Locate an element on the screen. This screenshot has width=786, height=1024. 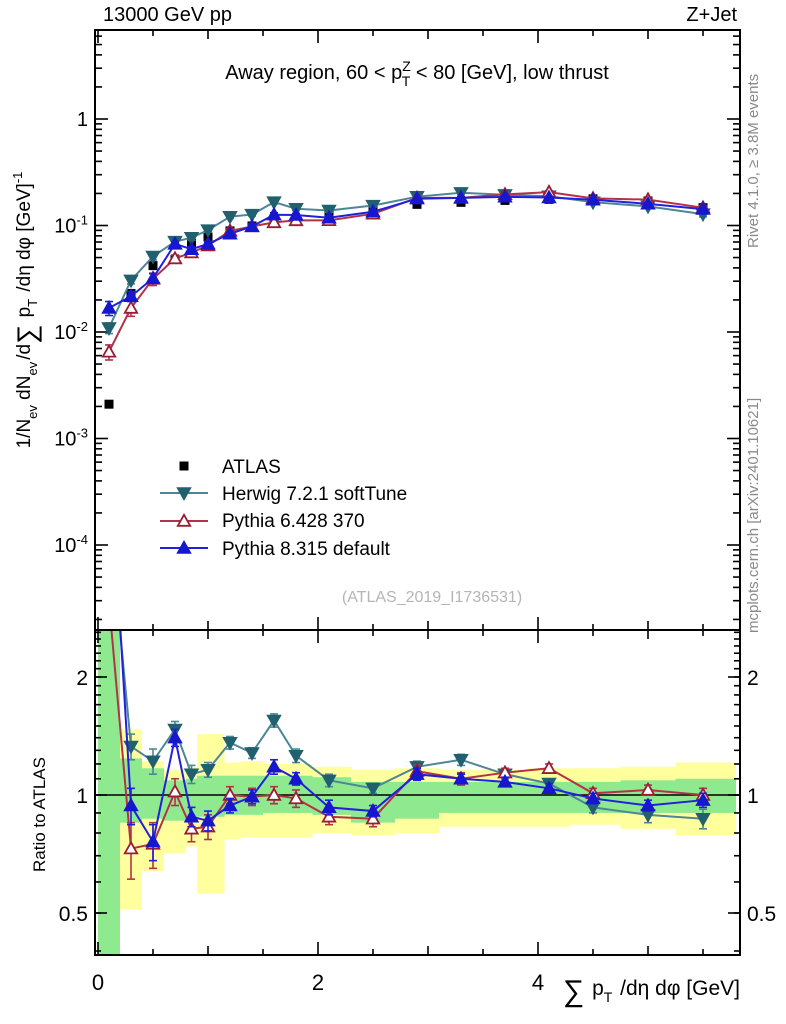
y-tick-label: 10⁻⁴ is located at coordinates (71, 544).